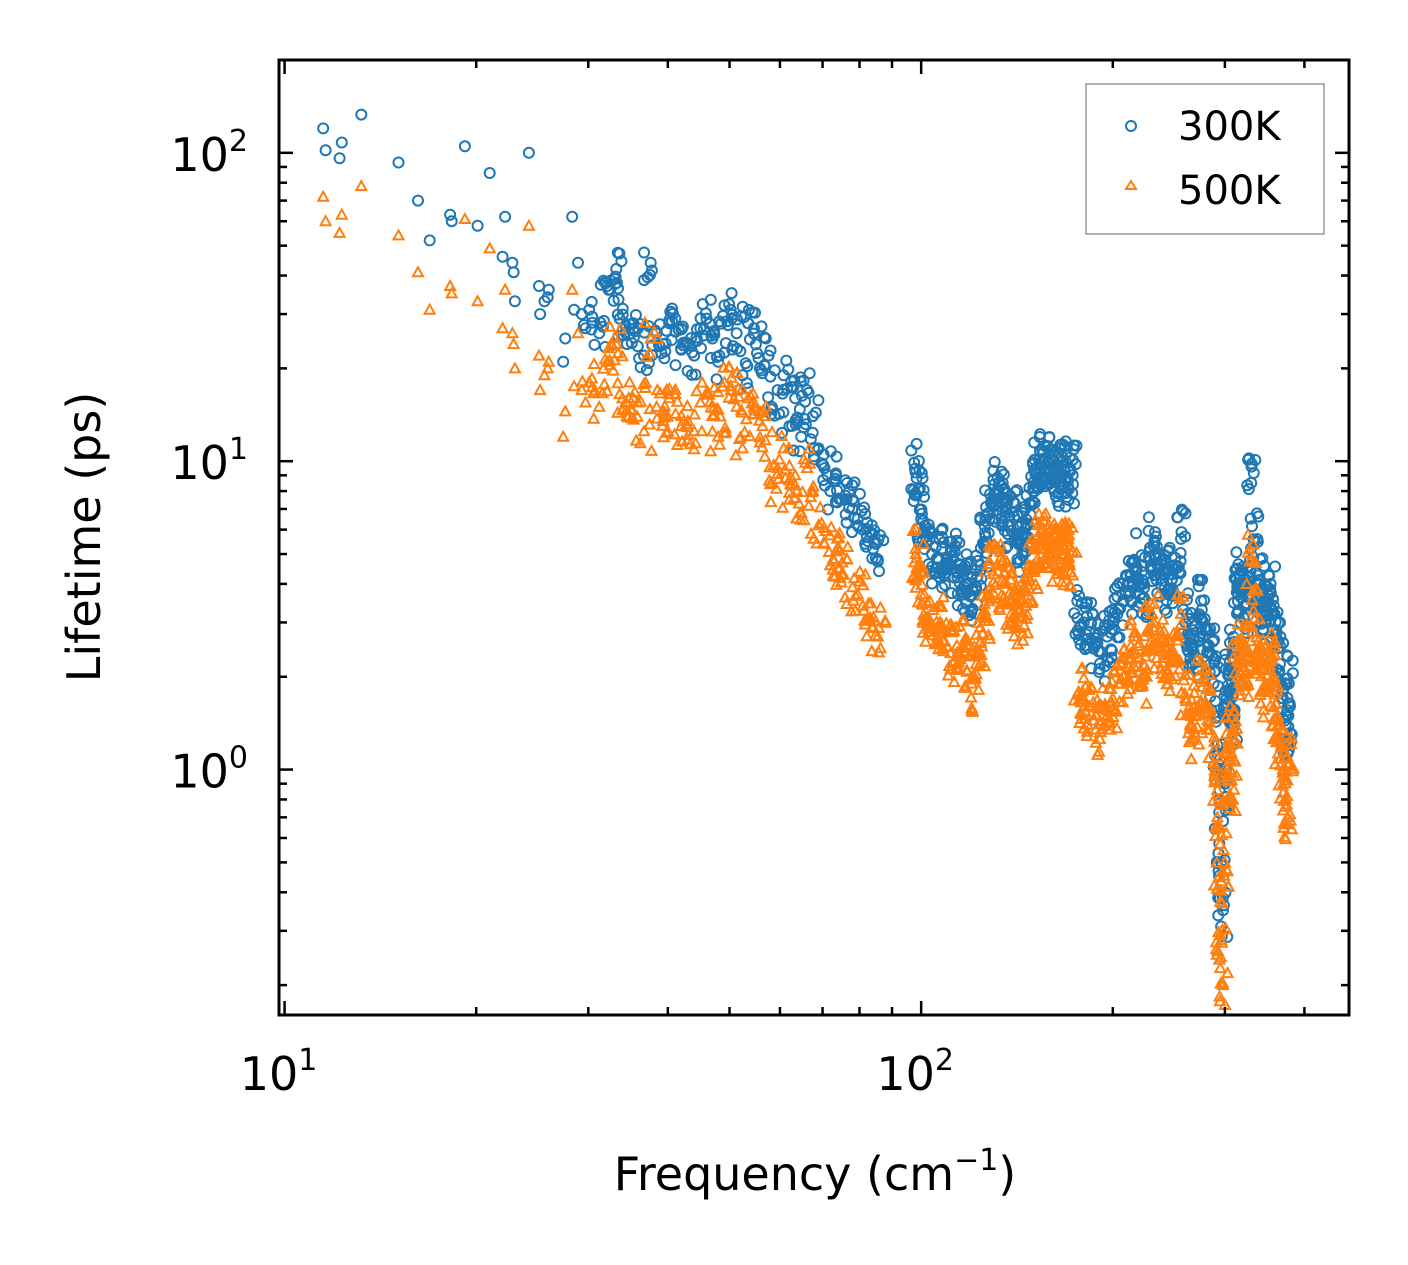 This screenshot has width=1408, height=1265. Describe the element at coordinates (1230, 191) in the screenshot. I see `legend-label-500k: 500K` at that location.